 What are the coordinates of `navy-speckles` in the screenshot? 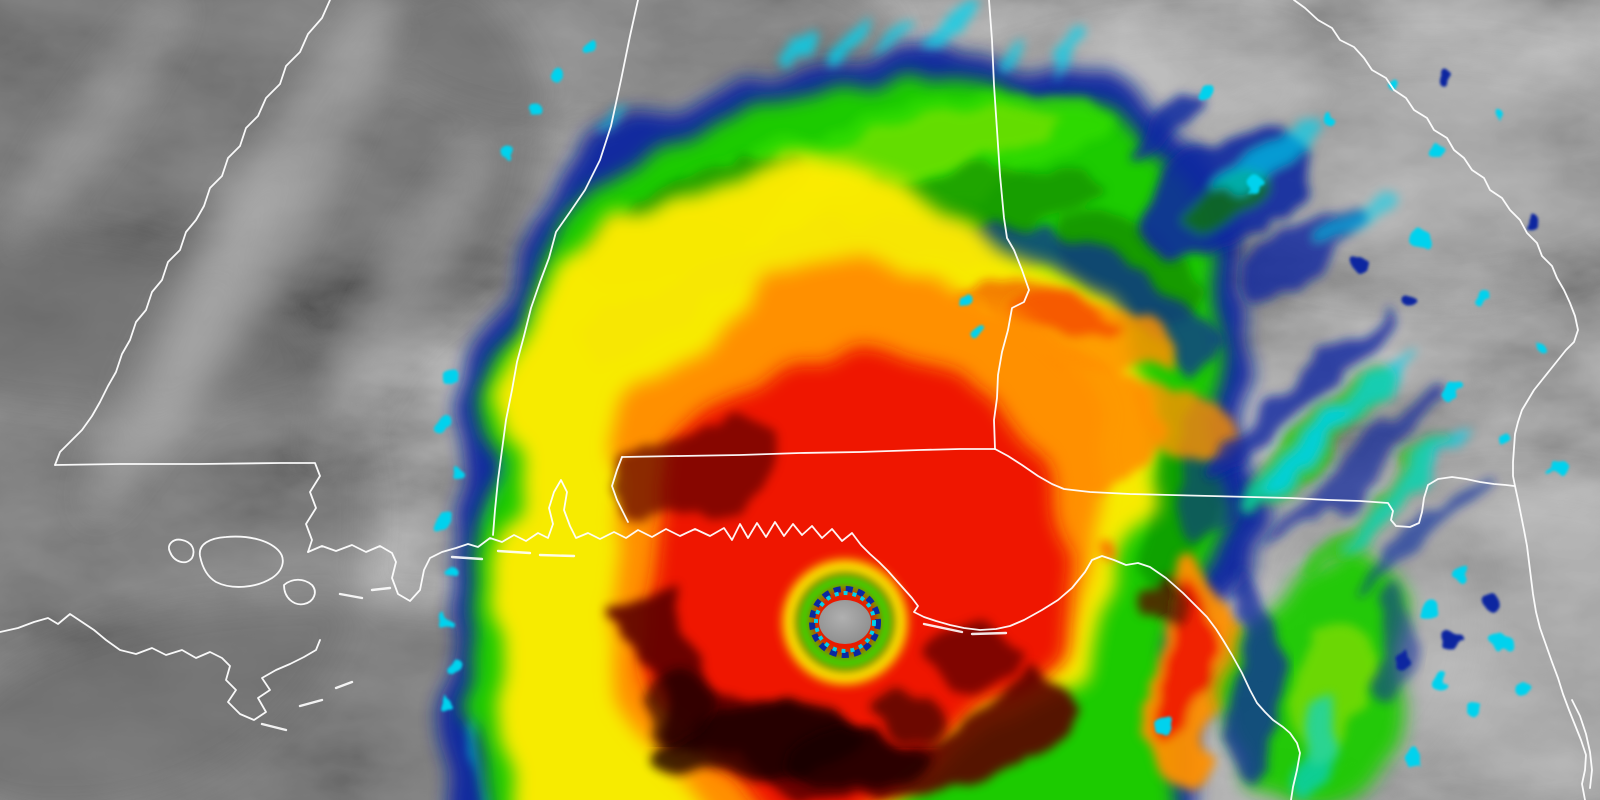 It's located at (1445, 371).